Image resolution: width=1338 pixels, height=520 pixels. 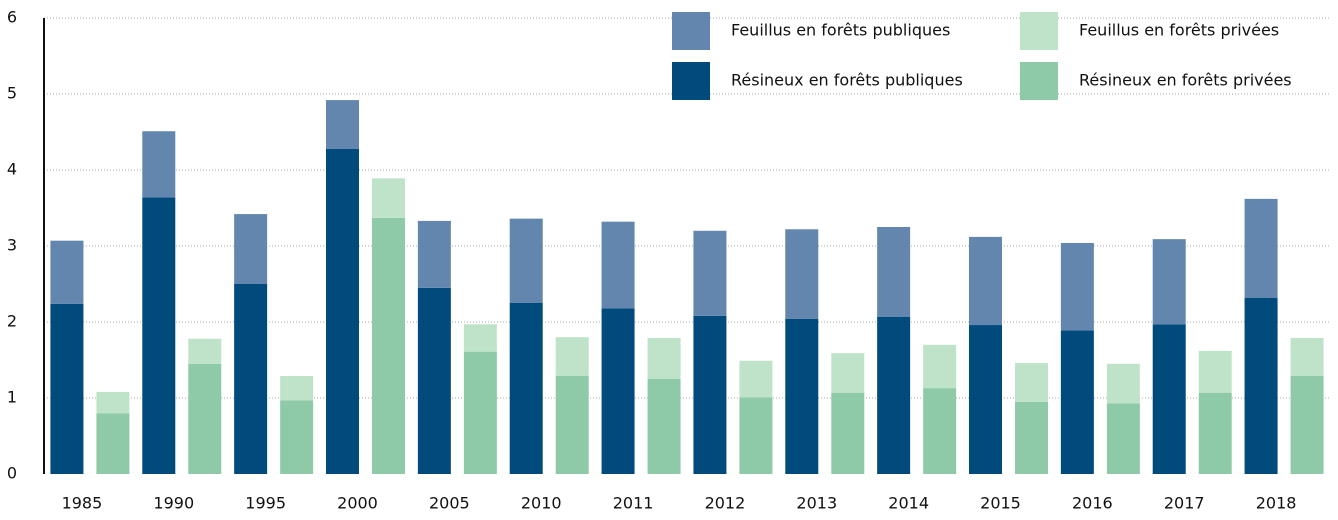 What do you see at coordinates (1092, 503) in the screenshot?
I see `x-tick-label: 2016` at bounding box center [1092, 503].